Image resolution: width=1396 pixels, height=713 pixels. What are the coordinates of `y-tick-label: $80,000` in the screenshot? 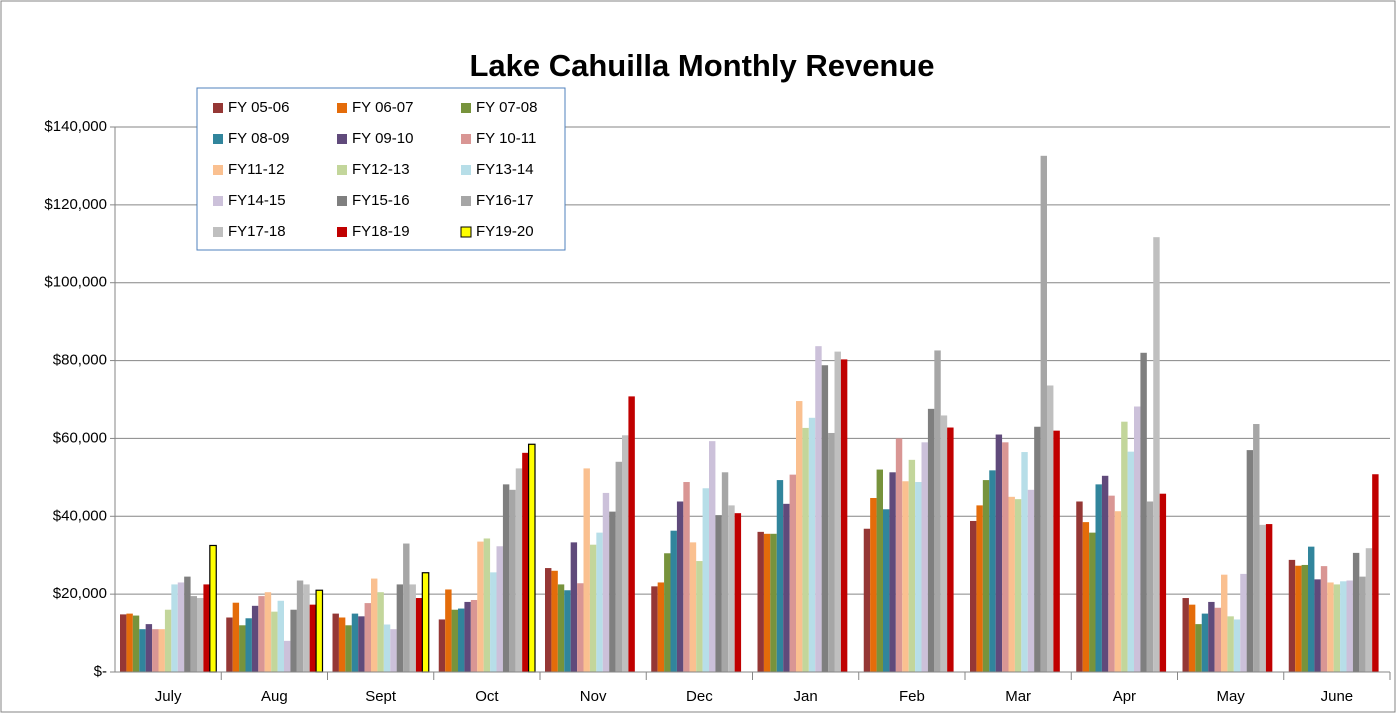 It's located at (80, 360).